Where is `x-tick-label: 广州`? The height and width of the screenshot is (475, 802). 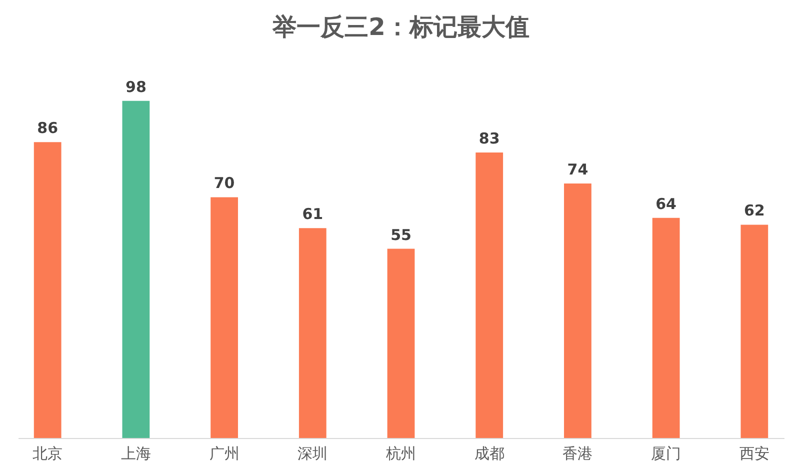 x-tick-label: 广州 is located at coordinates (224, 453).